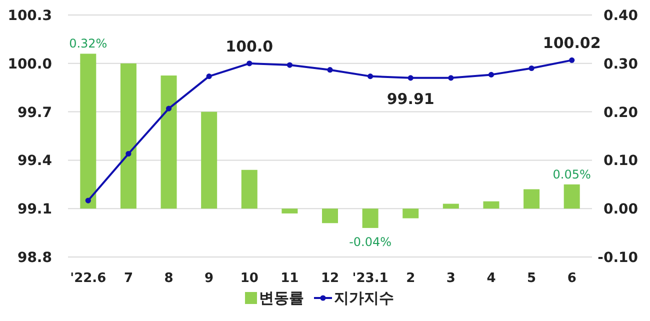 The image size is (650, 321). Describe the element at coordinates (620, 210) in the screenshot. I see `y2-tick-label: 0.00` at that location.